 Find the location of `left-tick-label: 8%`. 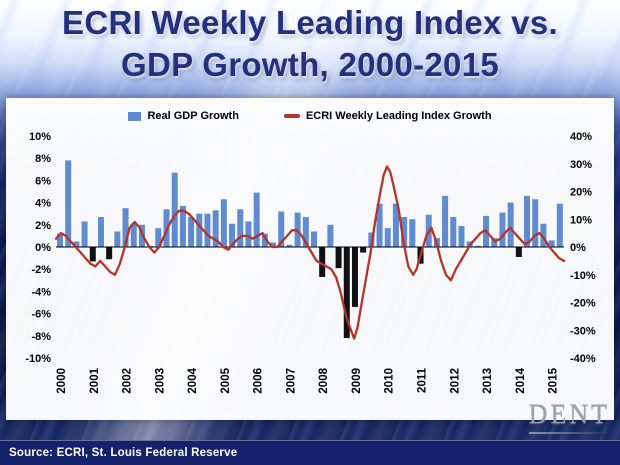

left-tick-label: 8% is located at coordinates (43, 159).